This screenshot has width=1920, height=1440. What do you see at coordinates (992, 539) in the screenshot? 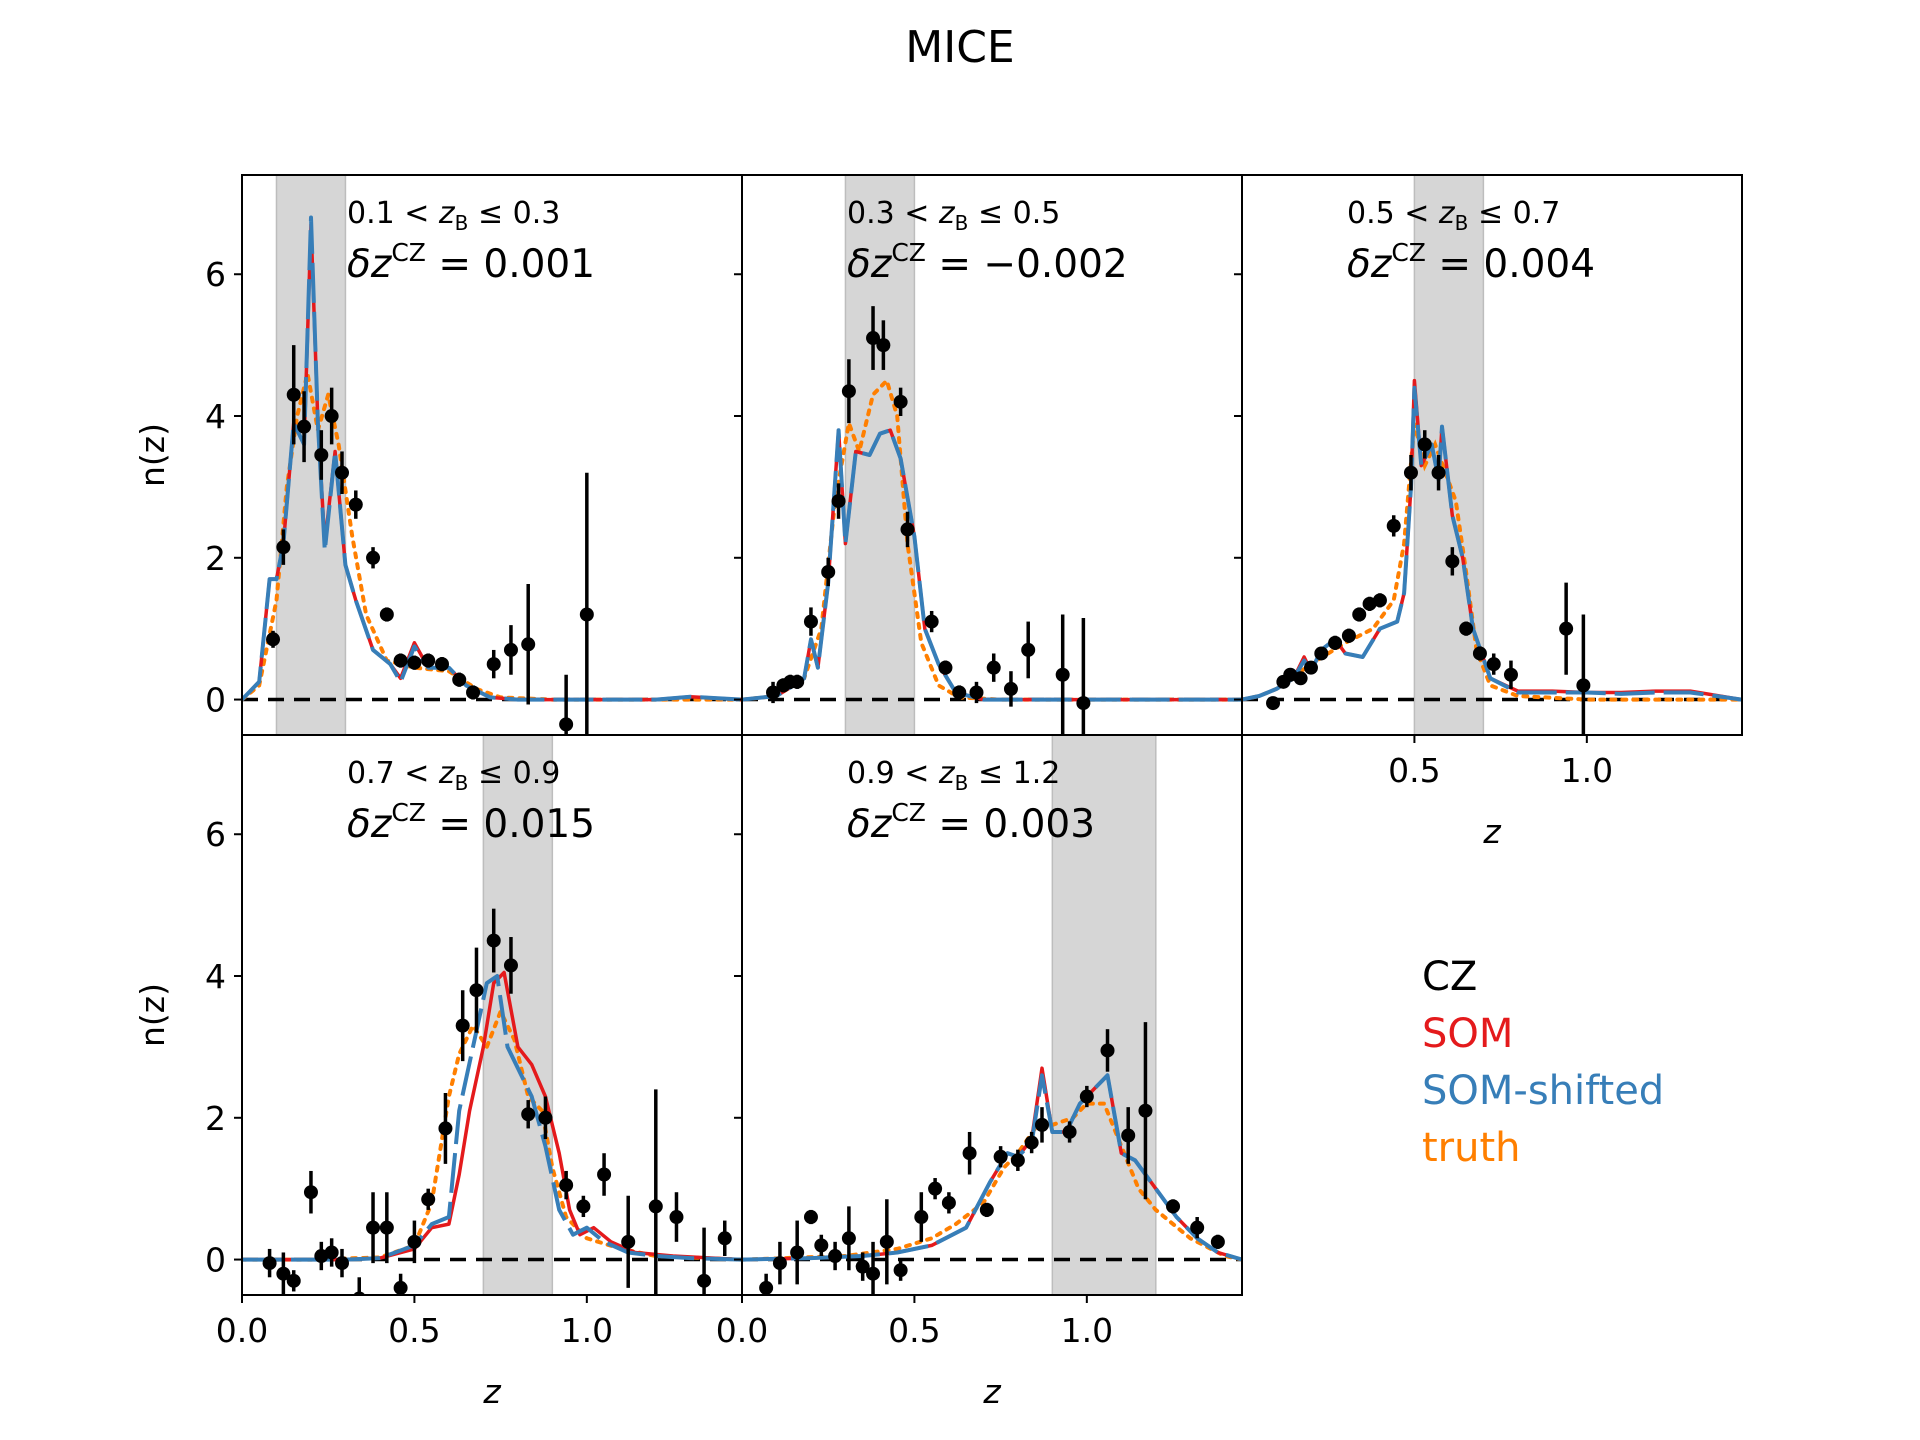
I see `truth-line` at bounding box center [992, 539].